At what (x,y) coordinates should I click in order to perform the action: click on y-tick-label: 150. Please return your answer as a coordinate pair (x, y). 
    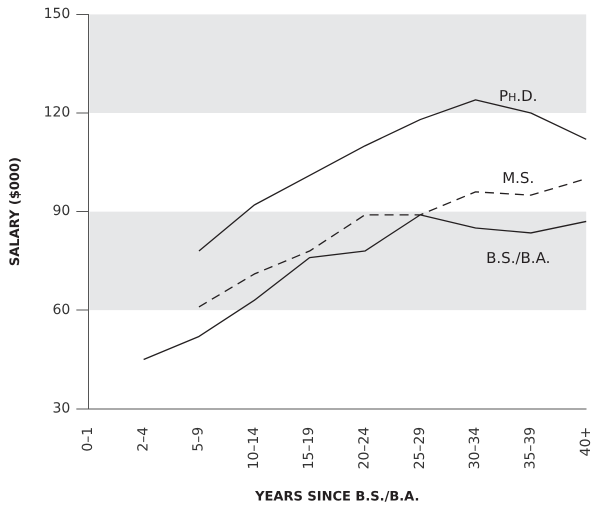
    Looking at the image, I should click on (57, 14).